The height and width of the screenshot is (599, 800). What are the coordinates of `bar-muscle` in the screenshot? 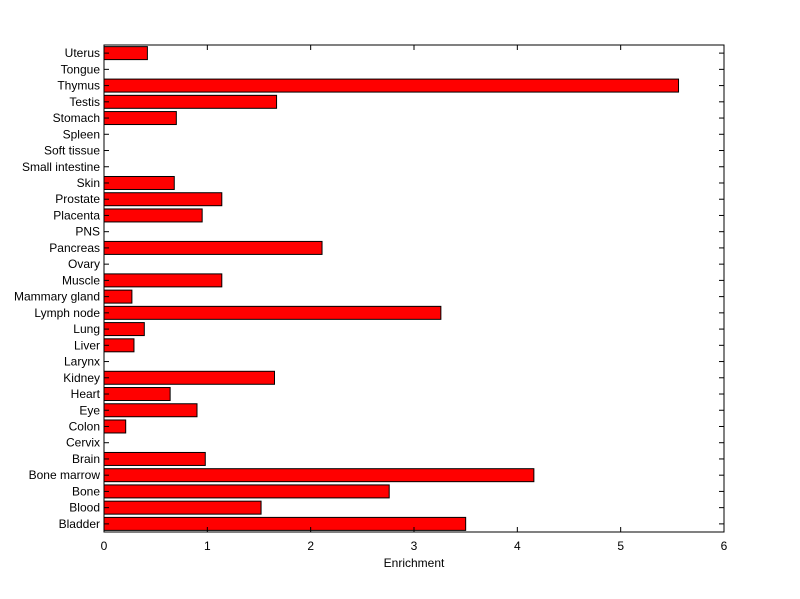 It's located at (163, 280).